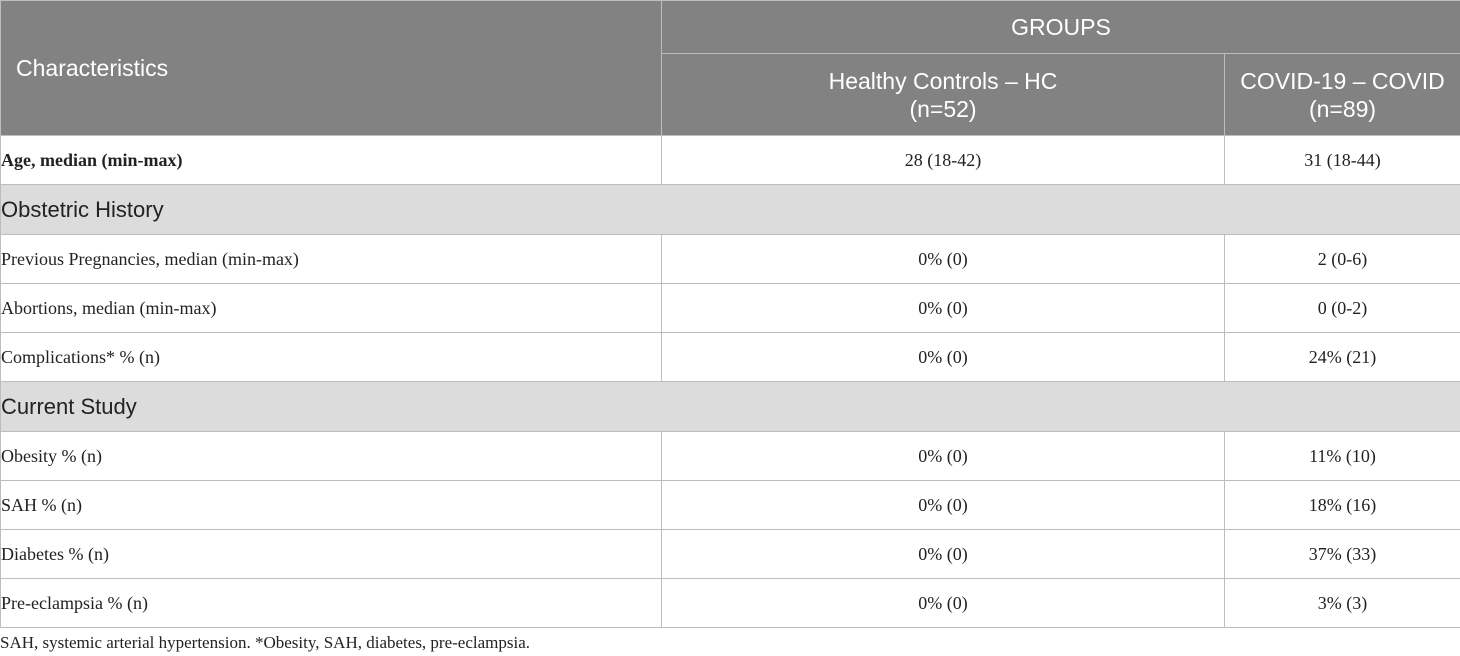 Image resolution: width=1460 pixels, height=656 pixels. What do you see at coordinates (331, 68) in the screenshot?
I see `header-characteristics: Characteristics` at bounding box center [331, 68].